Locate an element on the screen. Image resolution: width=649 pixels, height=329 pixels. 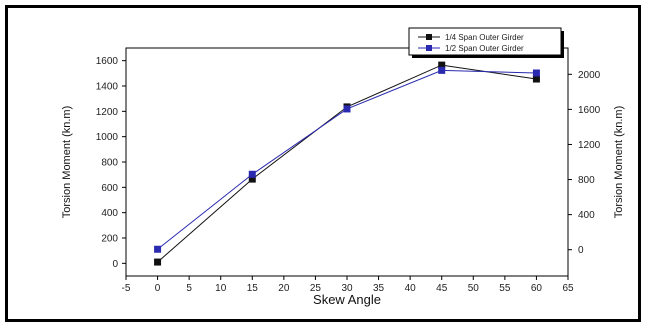
y-axis-right-title: Torsion Moment (kn.m) is located at coordinates (619, 162).